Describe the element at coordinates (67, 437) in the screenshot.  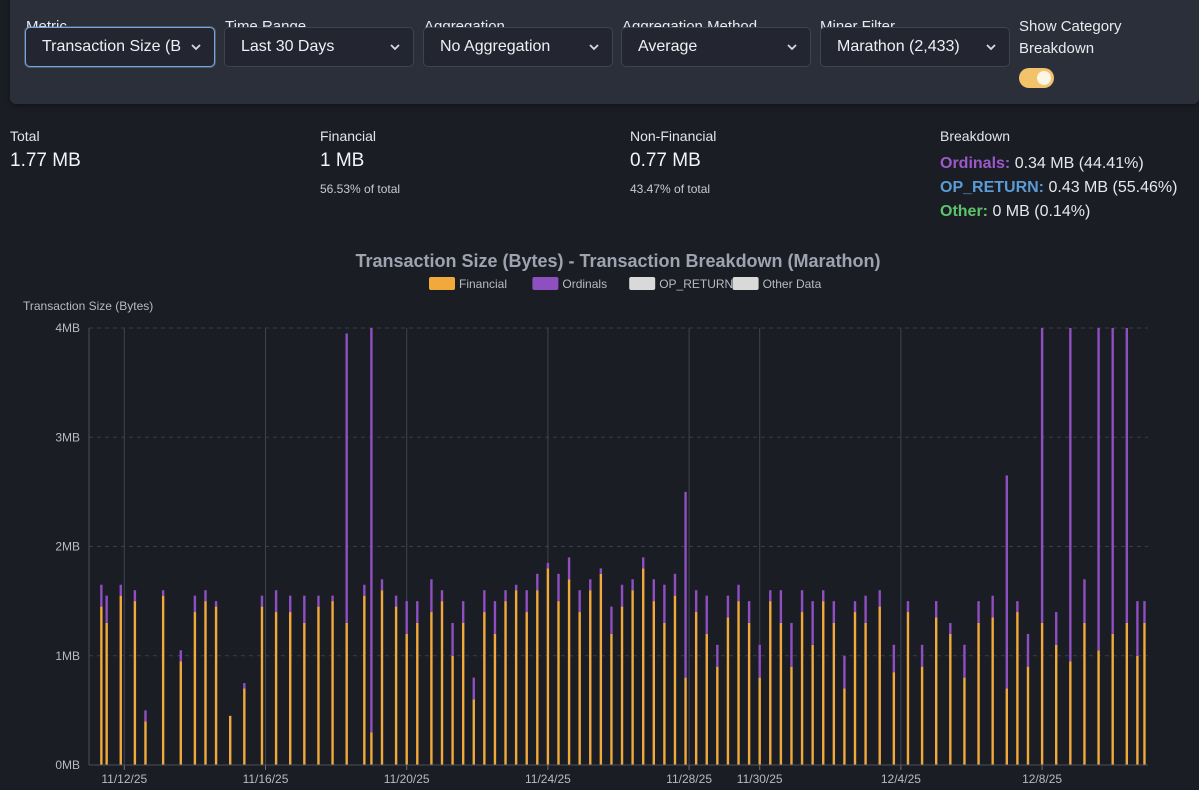
I see `y-tick-label: 3MB` at that location.